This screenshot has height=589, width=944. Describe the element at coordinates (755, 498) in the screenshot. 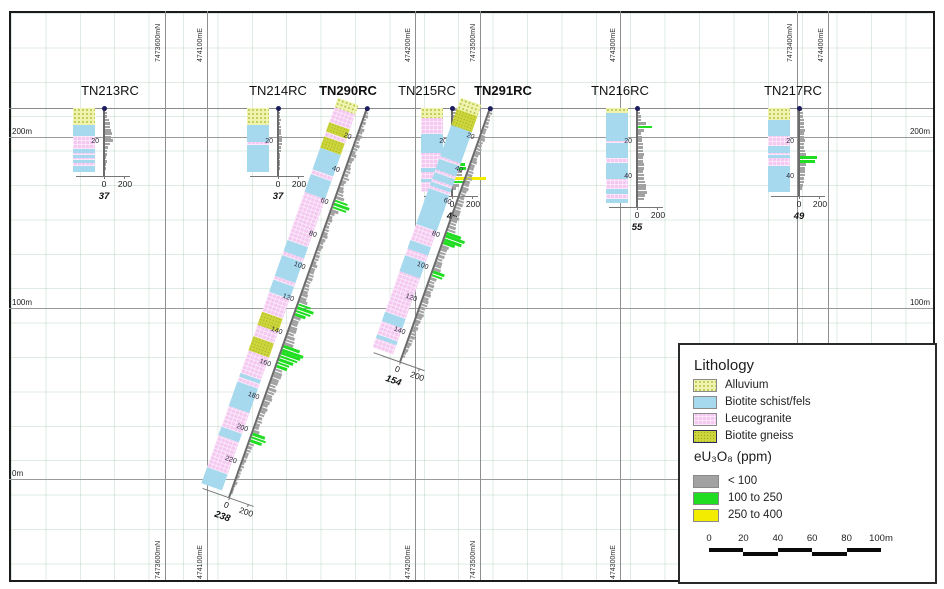

I see `legend-item-label: 100 to 250` at that location.